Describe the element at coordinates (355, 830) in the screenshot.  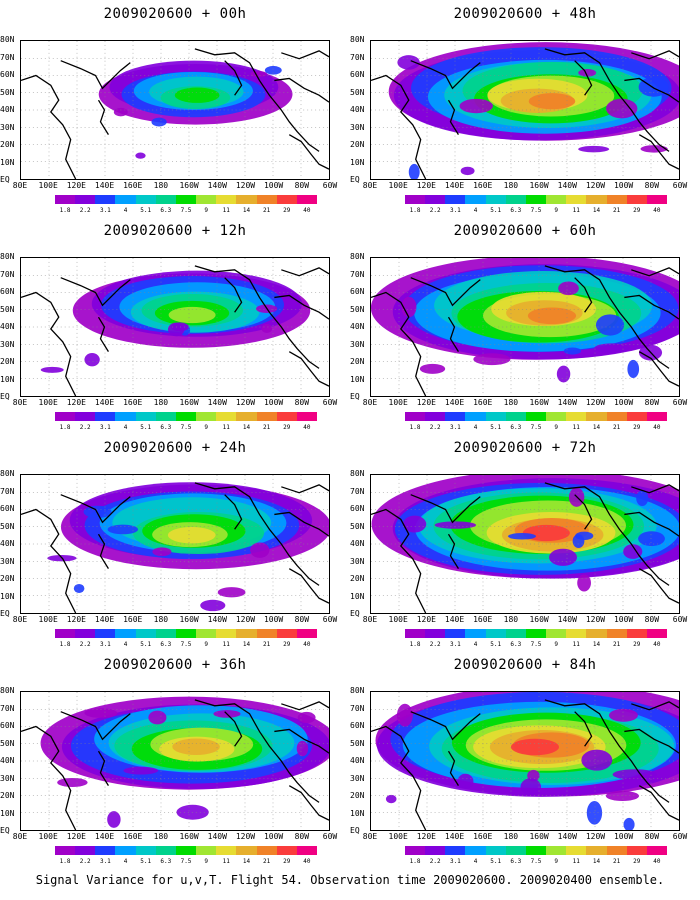
I see `lat-tick-label: EQ` at that location.